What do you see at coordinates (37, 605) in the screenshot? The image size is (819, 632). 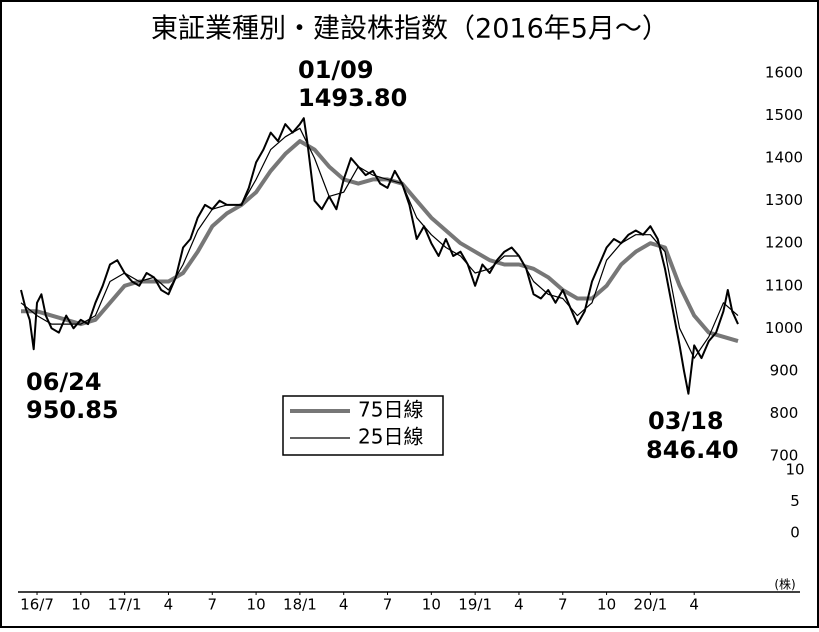 I see `x-tick-label: 16/7` at bounding box center [37, 605].